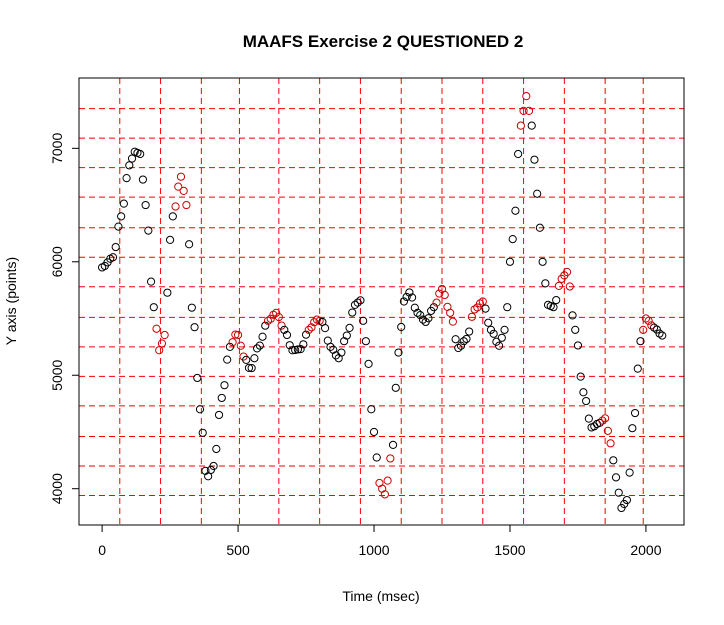  What do you see at coordinates (64, 318) in the screenshot?
I see `y-axis: 4000 5000 6000 7000` at bounding box center [64, 318].